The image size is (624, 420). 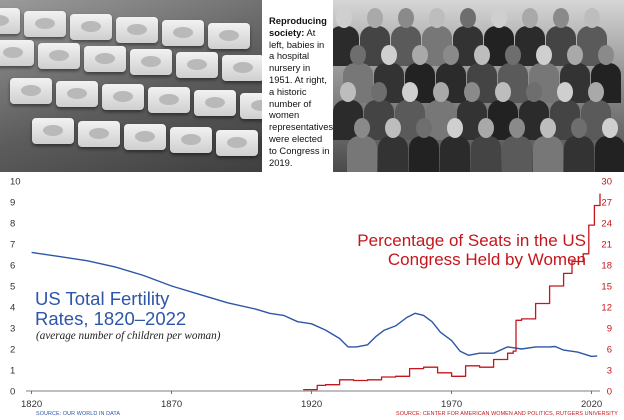 What do you see at coordinates (409, 414) in the screenshot?
I see `source-right-label: SOURCE:` at bounding box center [409, 414].